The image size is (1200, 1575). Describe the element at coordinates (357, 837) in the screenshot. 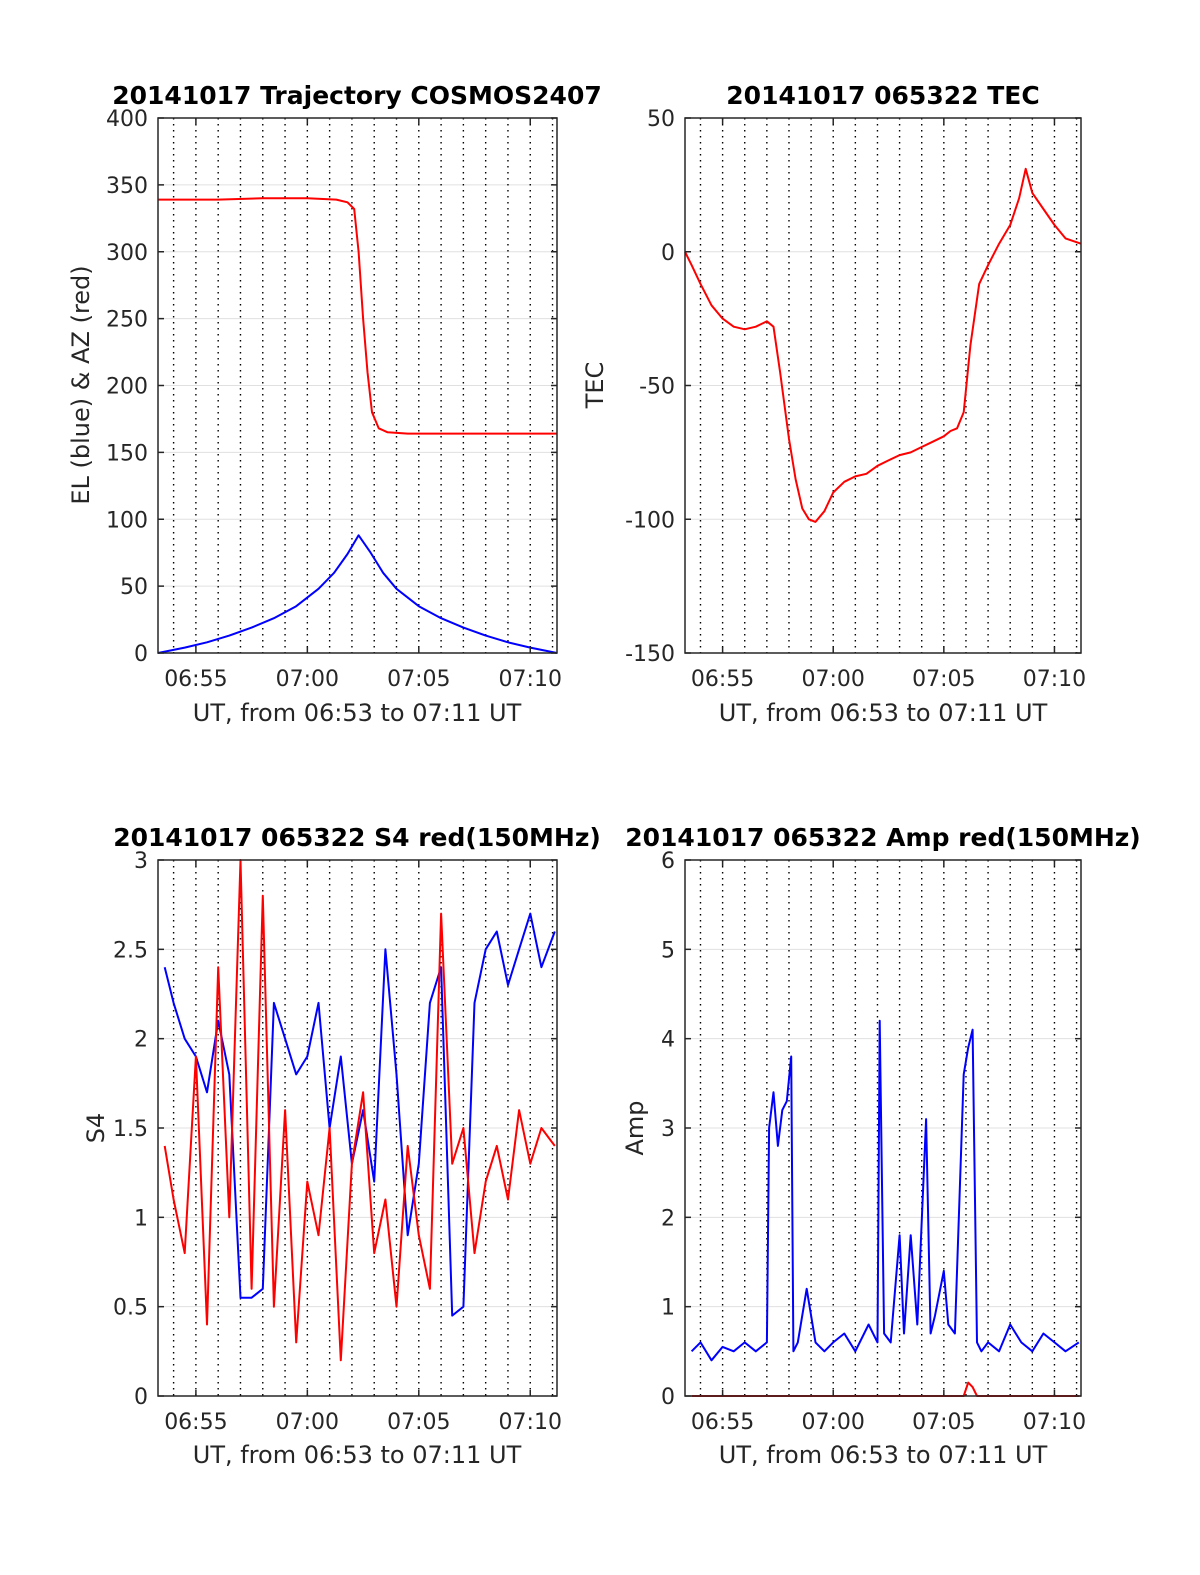

I see `chart-title: 20141017 065322 S4 red(150MHz)` at that location.